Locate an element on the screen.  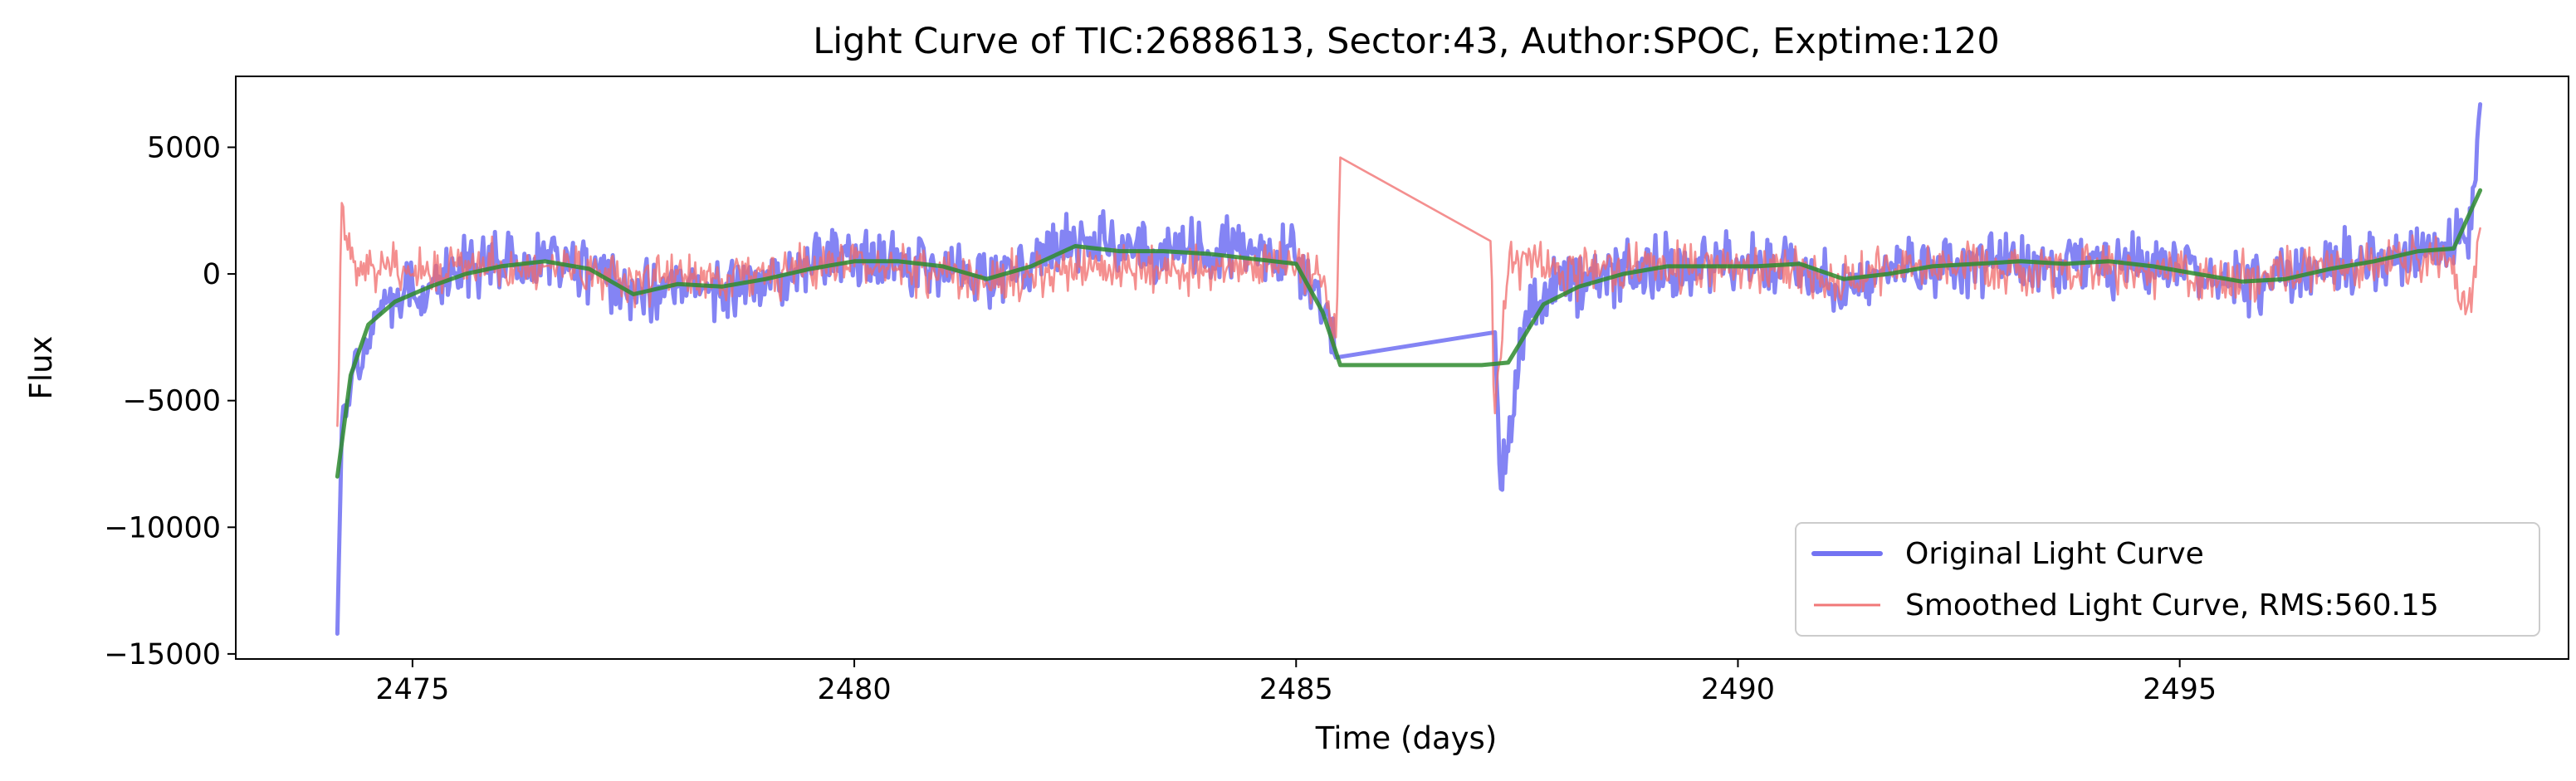
x-axis-label: Time (days) is located at coordinates (1406, 738).